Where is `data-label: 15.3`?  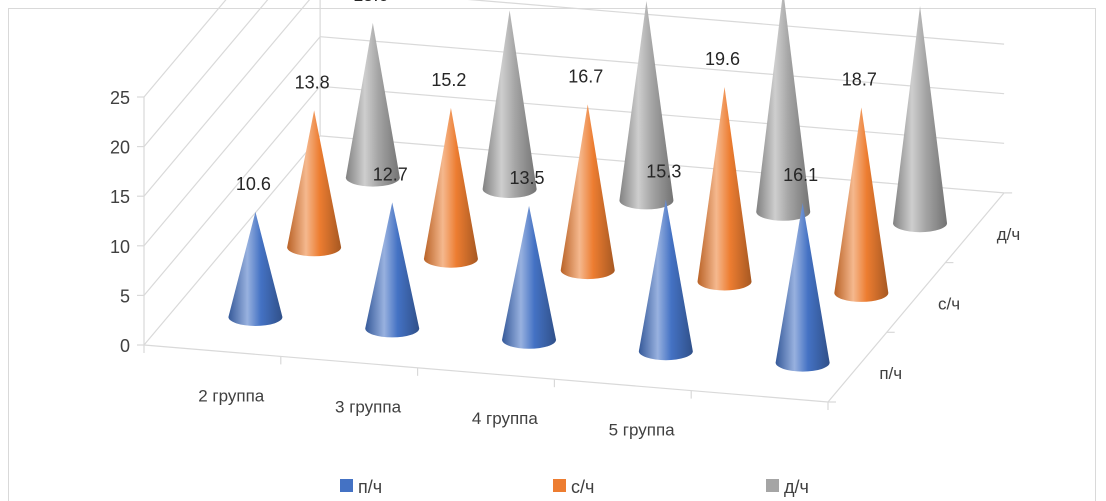 data-label: 15.3 is located at coordinates (663, 171).